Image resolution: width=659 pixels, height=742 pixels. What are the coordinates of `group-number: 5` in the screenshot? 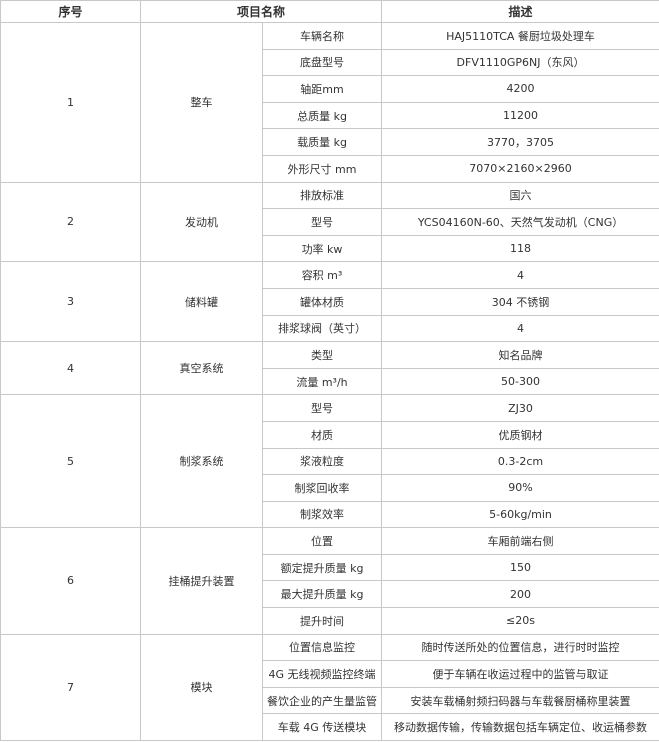 It's located at (70, 461).